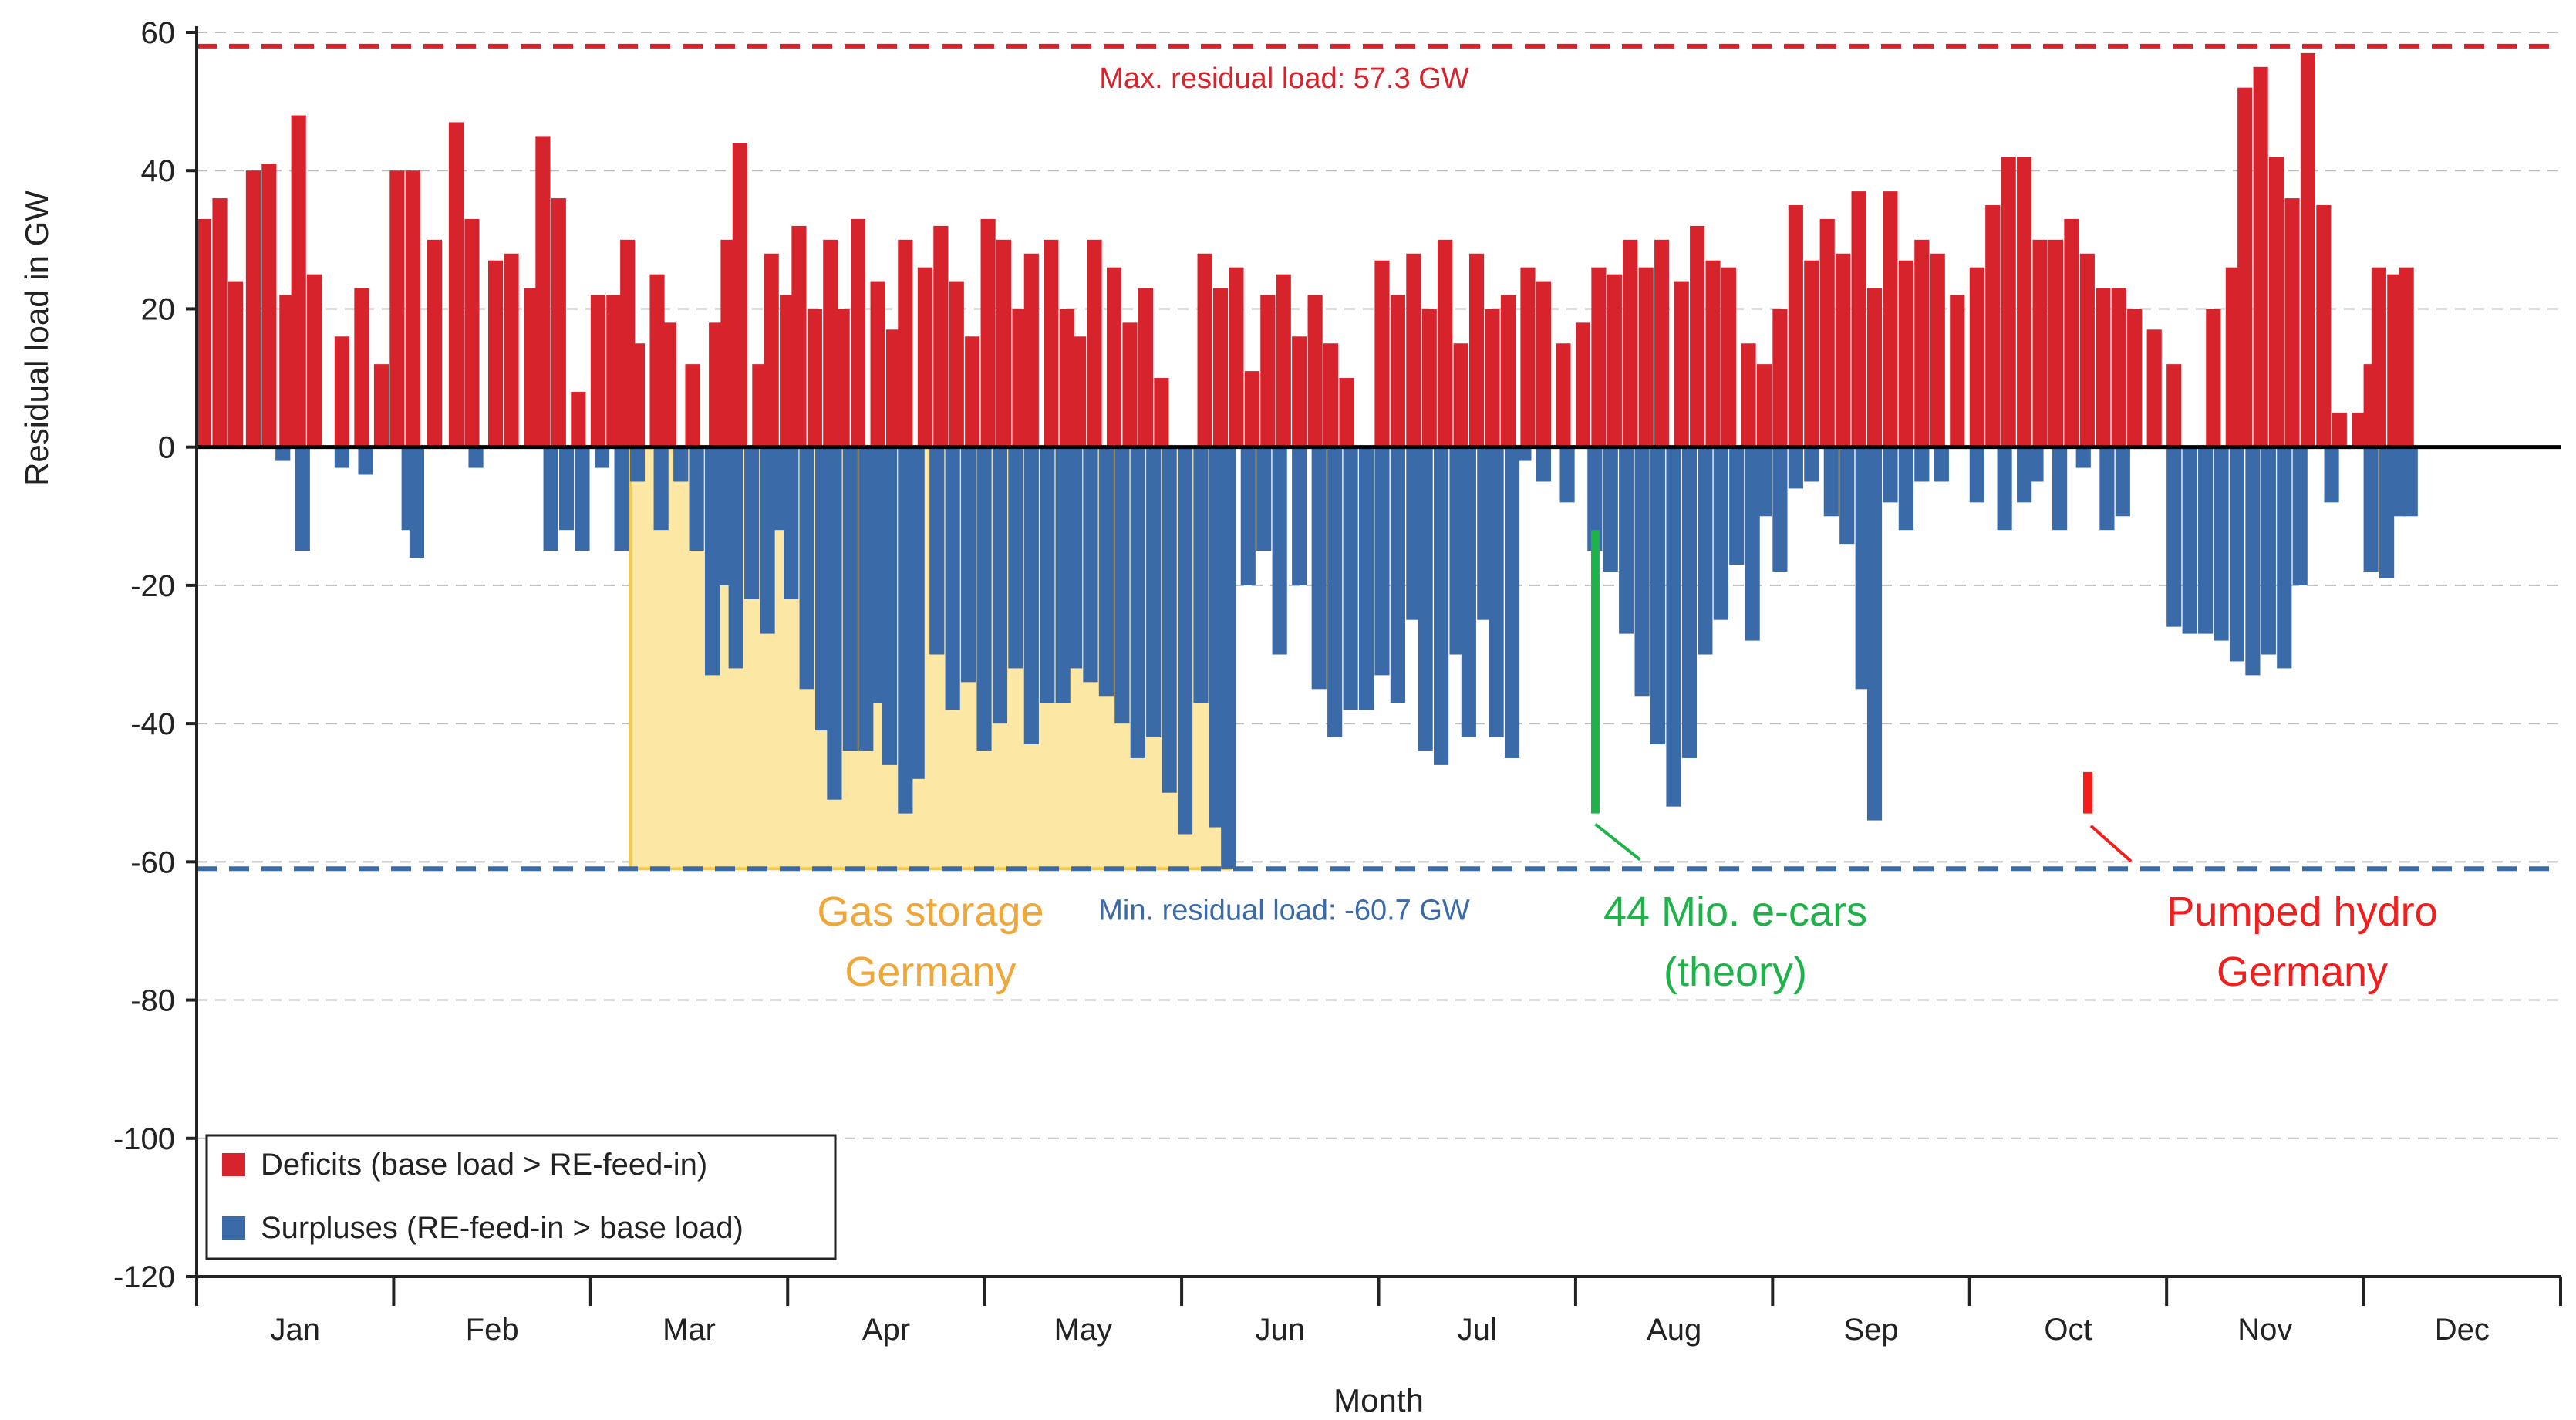  Describe the element at coordinates (1674, 1330) in the screenshot. I see `x-tick-label: Aug` at that location.